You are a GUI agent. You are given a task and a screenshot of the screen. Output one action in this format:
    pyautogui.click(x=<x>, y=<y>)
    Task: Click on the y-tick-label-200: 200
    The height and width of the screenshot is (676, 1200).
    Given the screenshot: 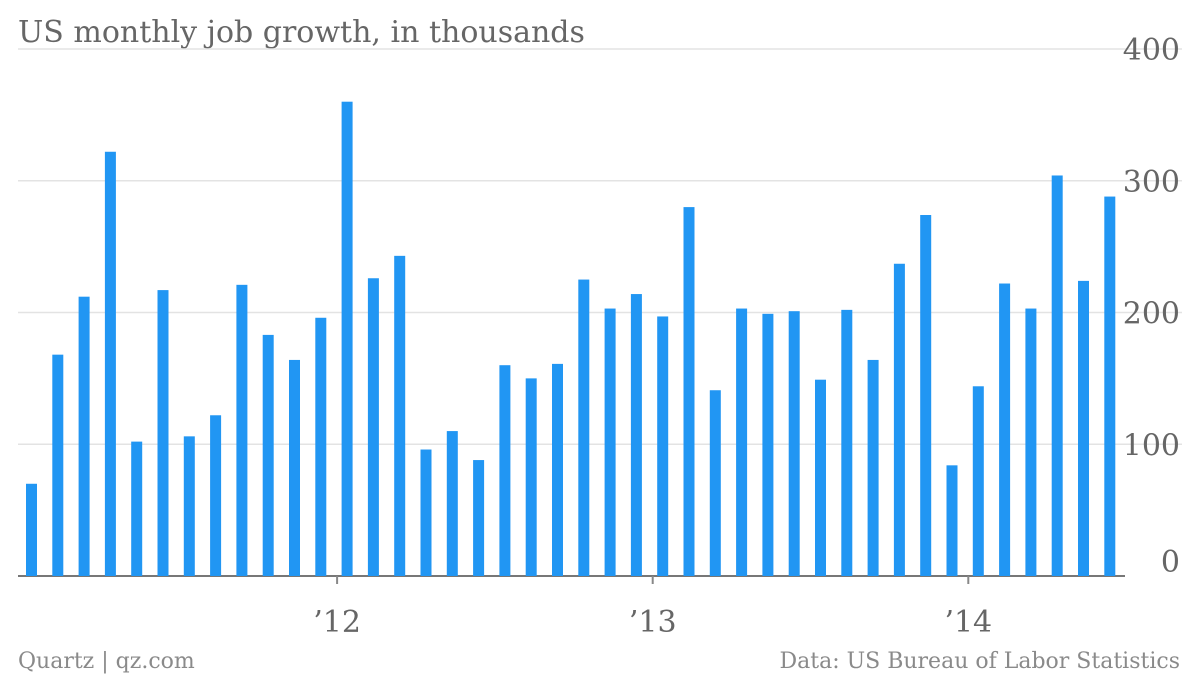 What is the action you would take?
    pyautogui.click(x=1151, y=314)
    